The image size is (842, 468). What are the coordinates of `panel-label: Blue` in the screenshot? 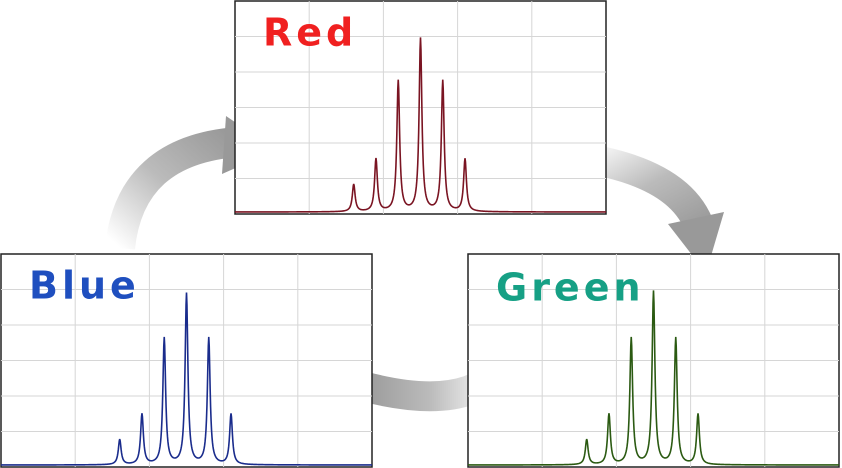 It's located at (84, 286).